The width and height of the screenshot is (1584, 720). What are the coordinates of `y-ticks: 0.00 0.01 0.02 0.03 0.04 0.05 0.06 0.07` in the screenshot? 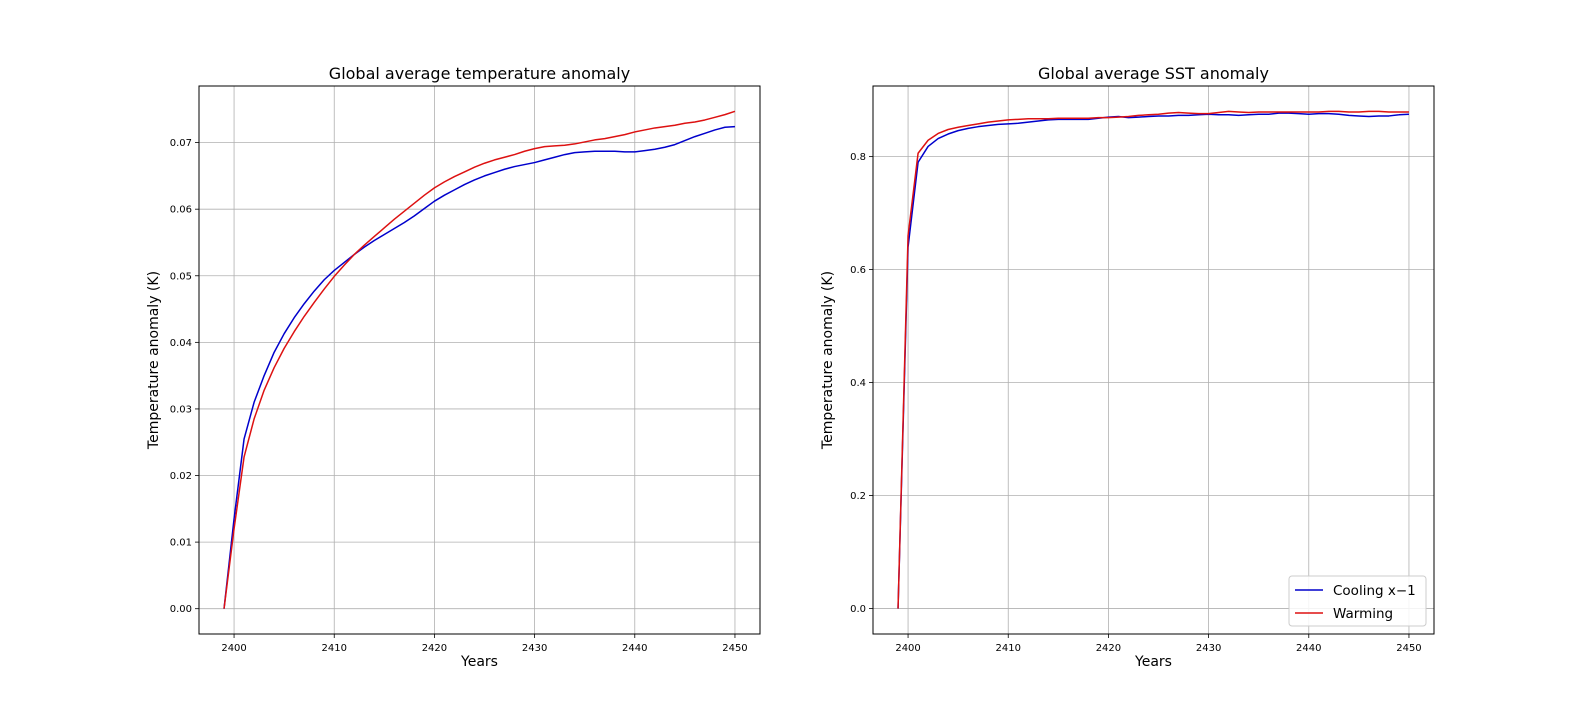 It's located at (184, 376).